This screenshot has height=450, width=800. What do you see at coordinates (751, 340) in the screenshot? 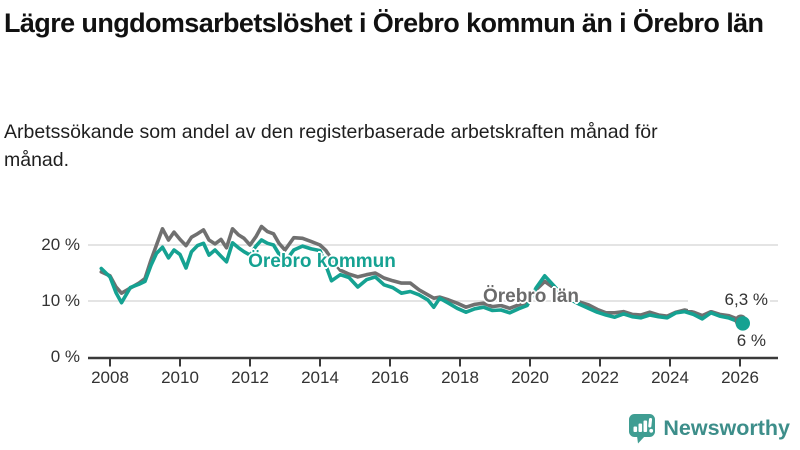
I see `end-value-label-kommun: 6 %` at bounding box center [751, 340].